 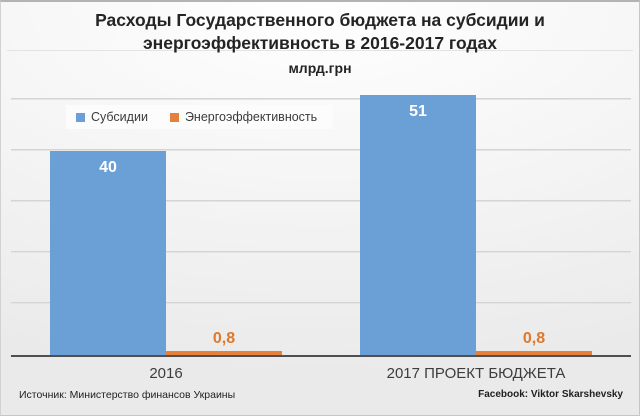 I want to click on legend-swatch-series0, so click(x=80, y=117).